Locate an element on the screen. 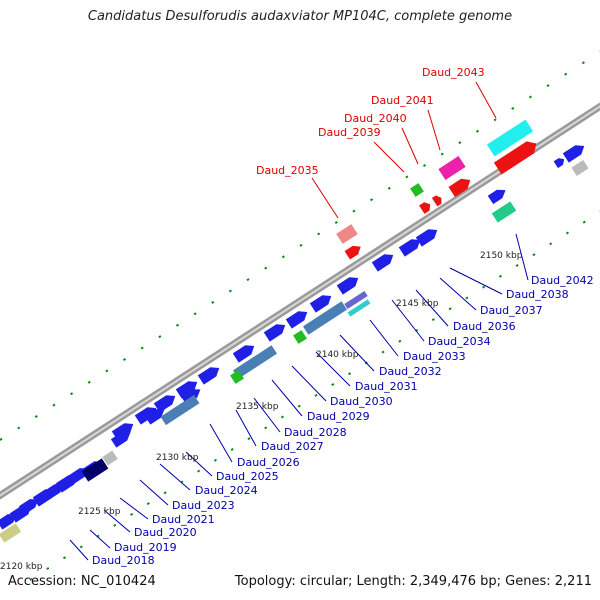 The height and width of the screenshot is (600, 600). cds-outer-16-shape is located at coordinates (426, 238).